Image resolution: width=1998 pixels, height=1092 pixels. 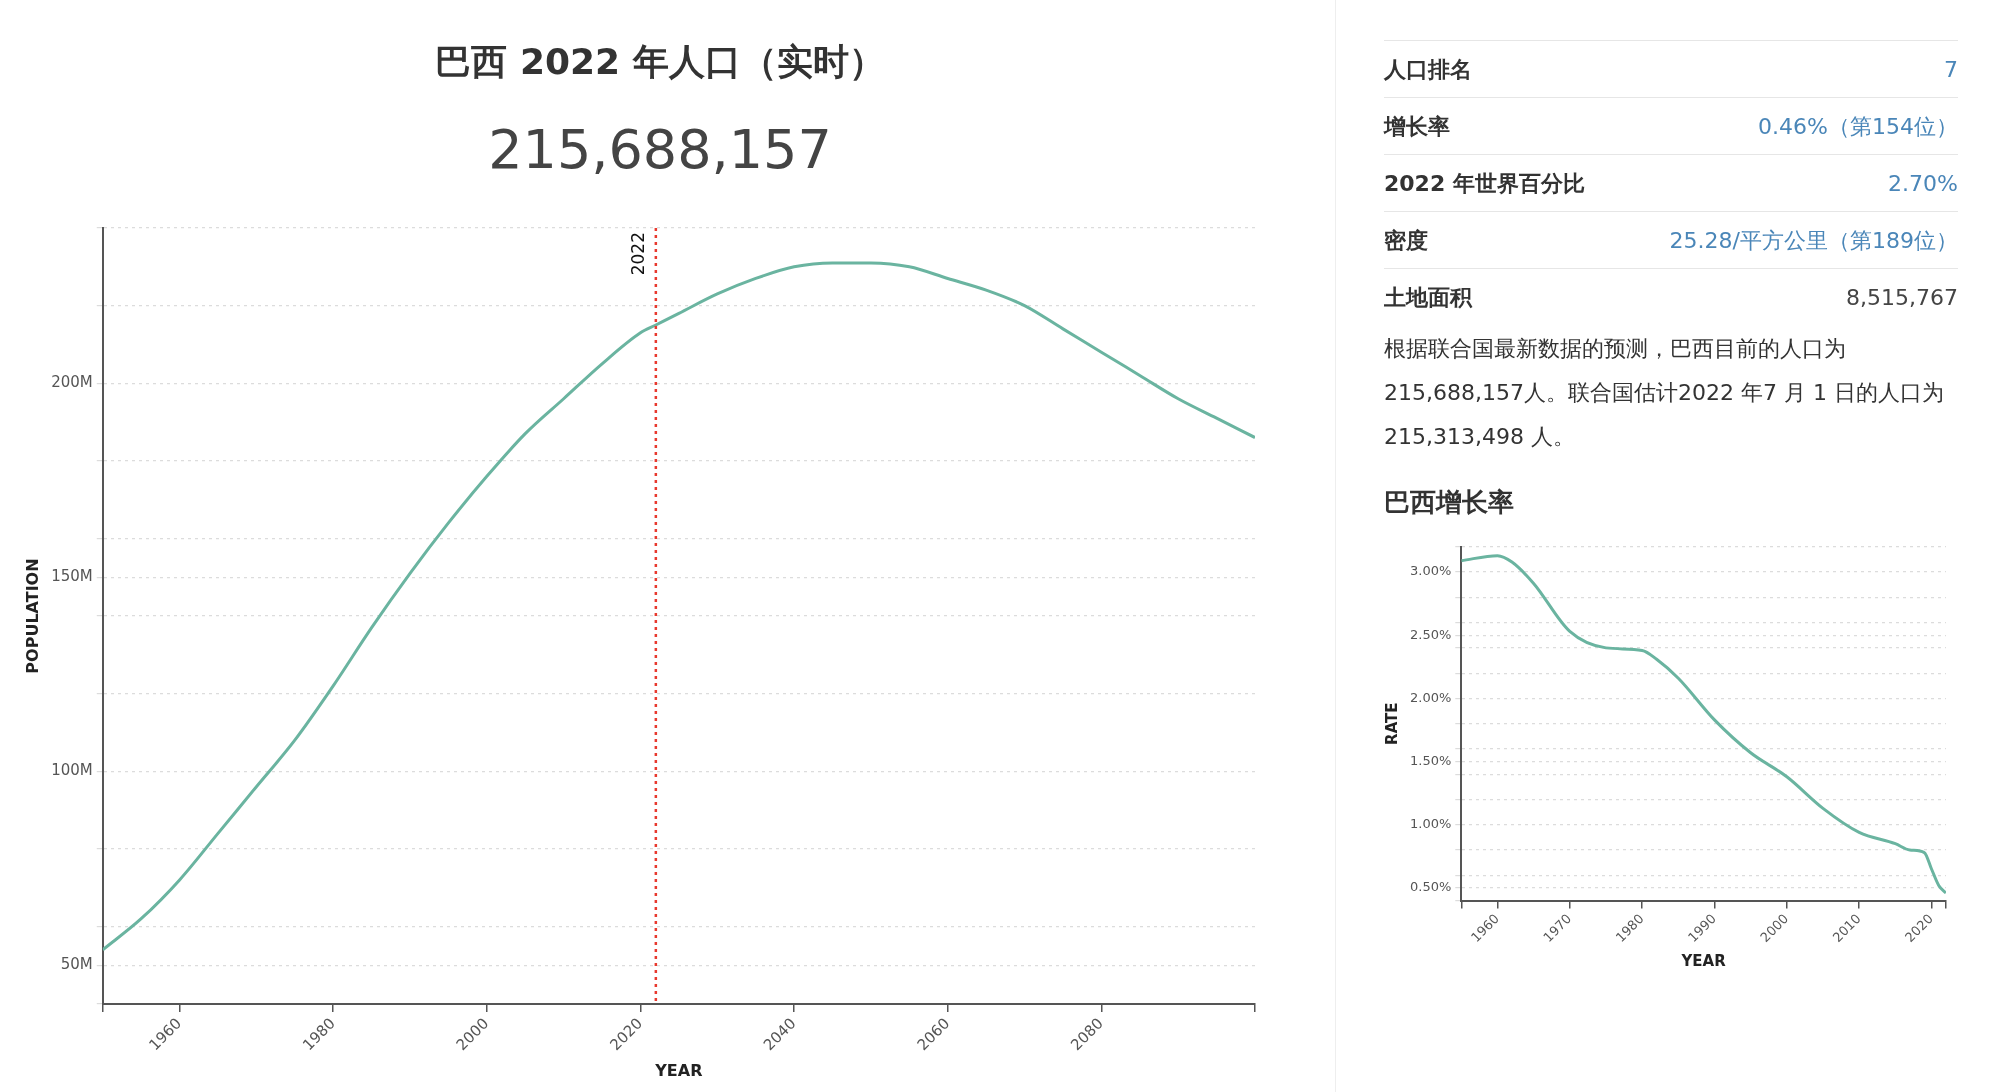 I want to click on text: 土地面积, so click(x=1428, y=297).